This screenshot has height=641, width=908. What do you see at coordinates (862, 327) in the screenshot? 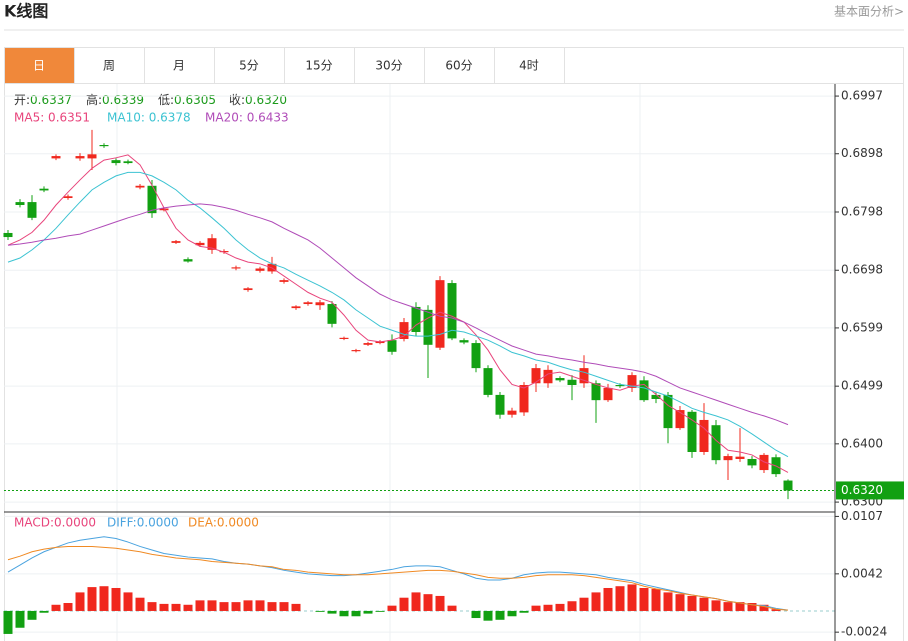
I see `y-tick-label: 0.6599` at bounding box center [862, 327].